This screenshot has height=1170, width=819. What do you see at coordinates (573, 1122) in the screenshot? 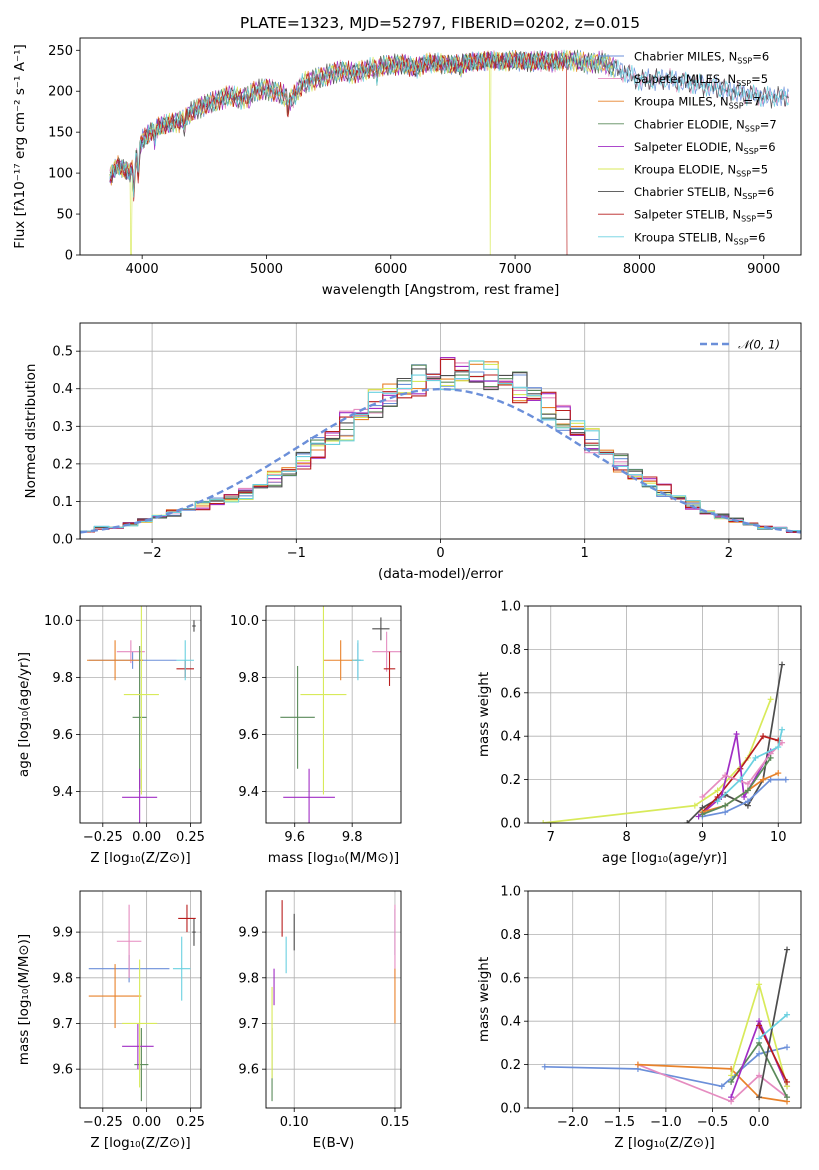
I see `x-tick-label: −2.0` at bounding box center [573, 1122].